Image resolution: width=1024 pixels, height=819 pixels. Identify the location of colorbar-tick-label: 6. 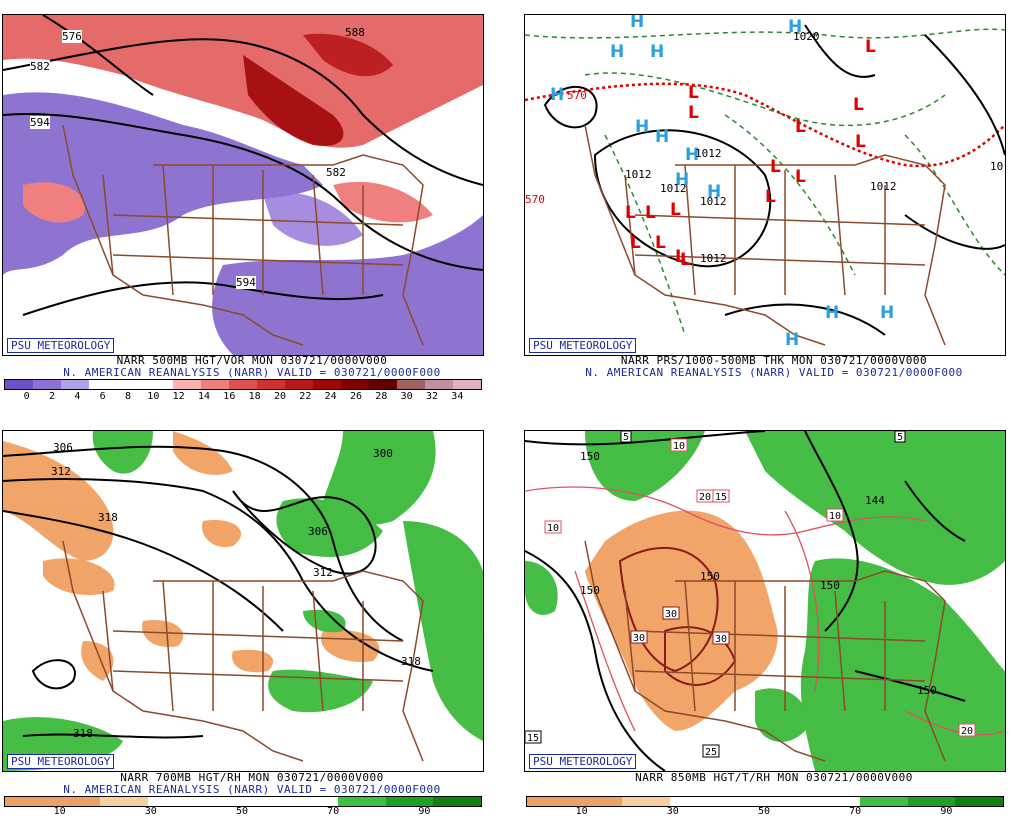
(102, 396).